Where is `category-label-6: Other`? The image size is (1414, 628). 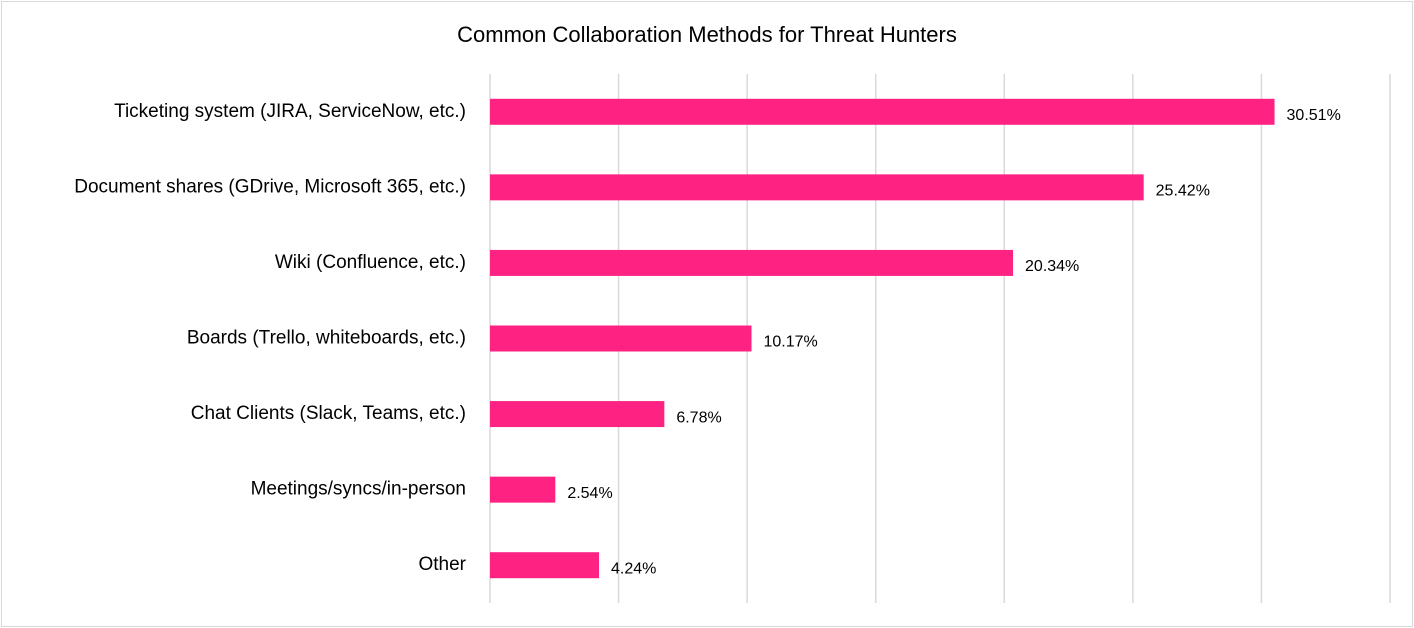
category-label-6: Other is located at coordinates (442, 564).